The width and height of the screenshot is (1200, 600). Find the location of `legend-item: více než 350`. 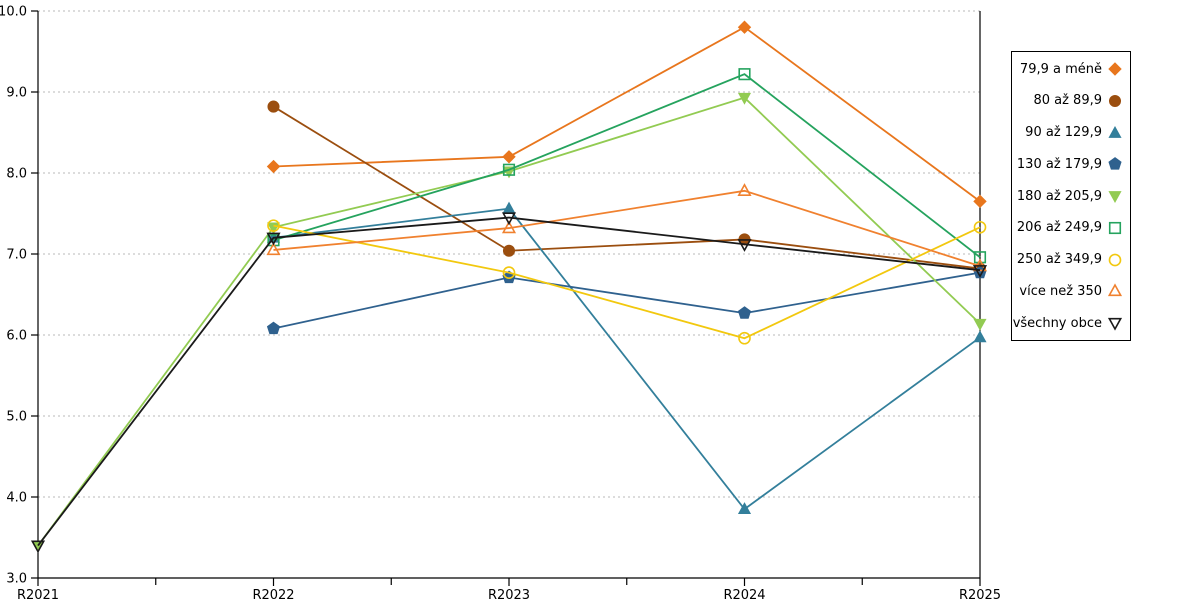

legend-item: více než 350 is located at coordinates (1071, 291).